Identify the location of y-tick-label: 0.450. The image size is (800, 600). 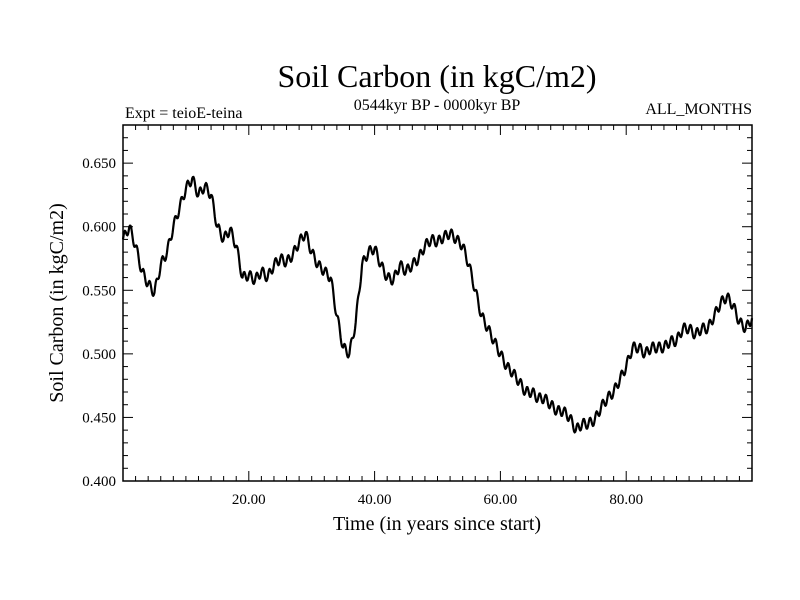
(99, 418).